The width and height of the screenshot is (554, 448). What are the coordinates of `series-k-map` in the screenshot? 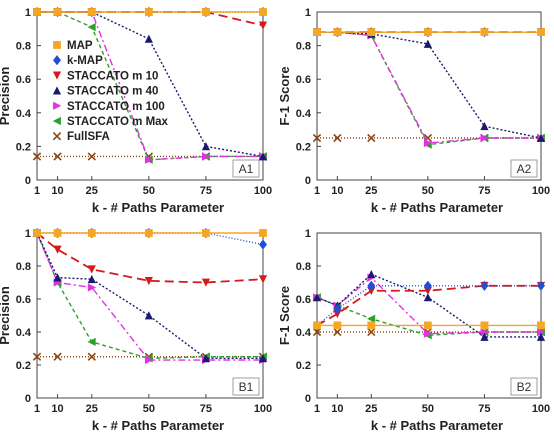 It's located at (429, 305).